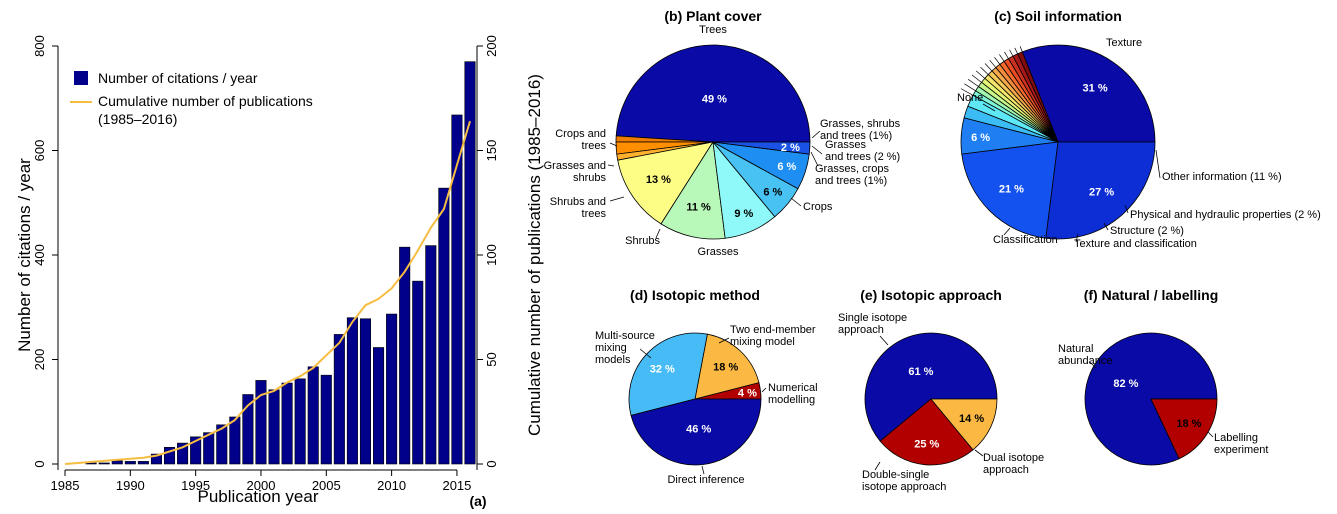  What do you see at coordinates (39, 463) in the screenshot?
I see `y-tick-label: 0` at bounding box center [39, 463].